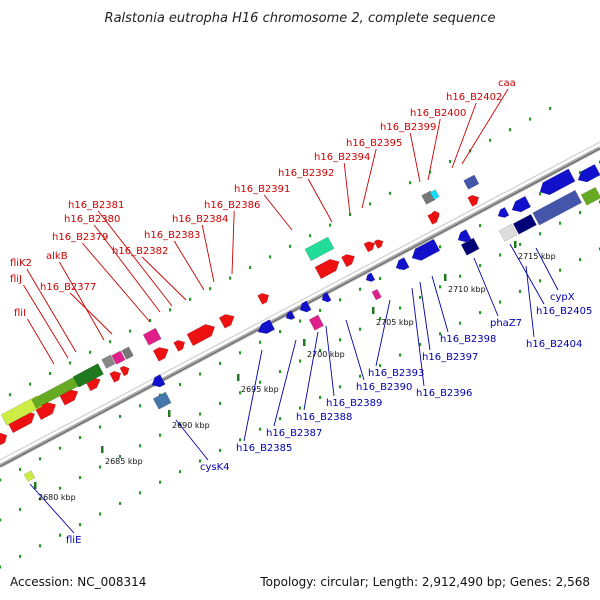 Image resolution: width=600 pixels, height=600 pixels. I want to click on reverse-gene-label: phaZ7, so click(506, 323).